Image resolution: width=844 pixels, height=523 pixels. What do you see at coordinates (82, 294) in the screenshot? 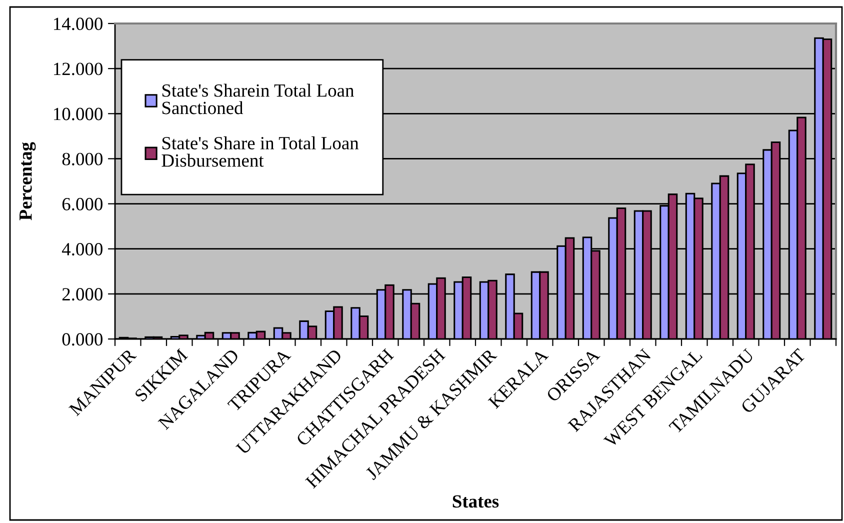
I see `y-tick-label: 2.000` at bounding box center [82, 294].